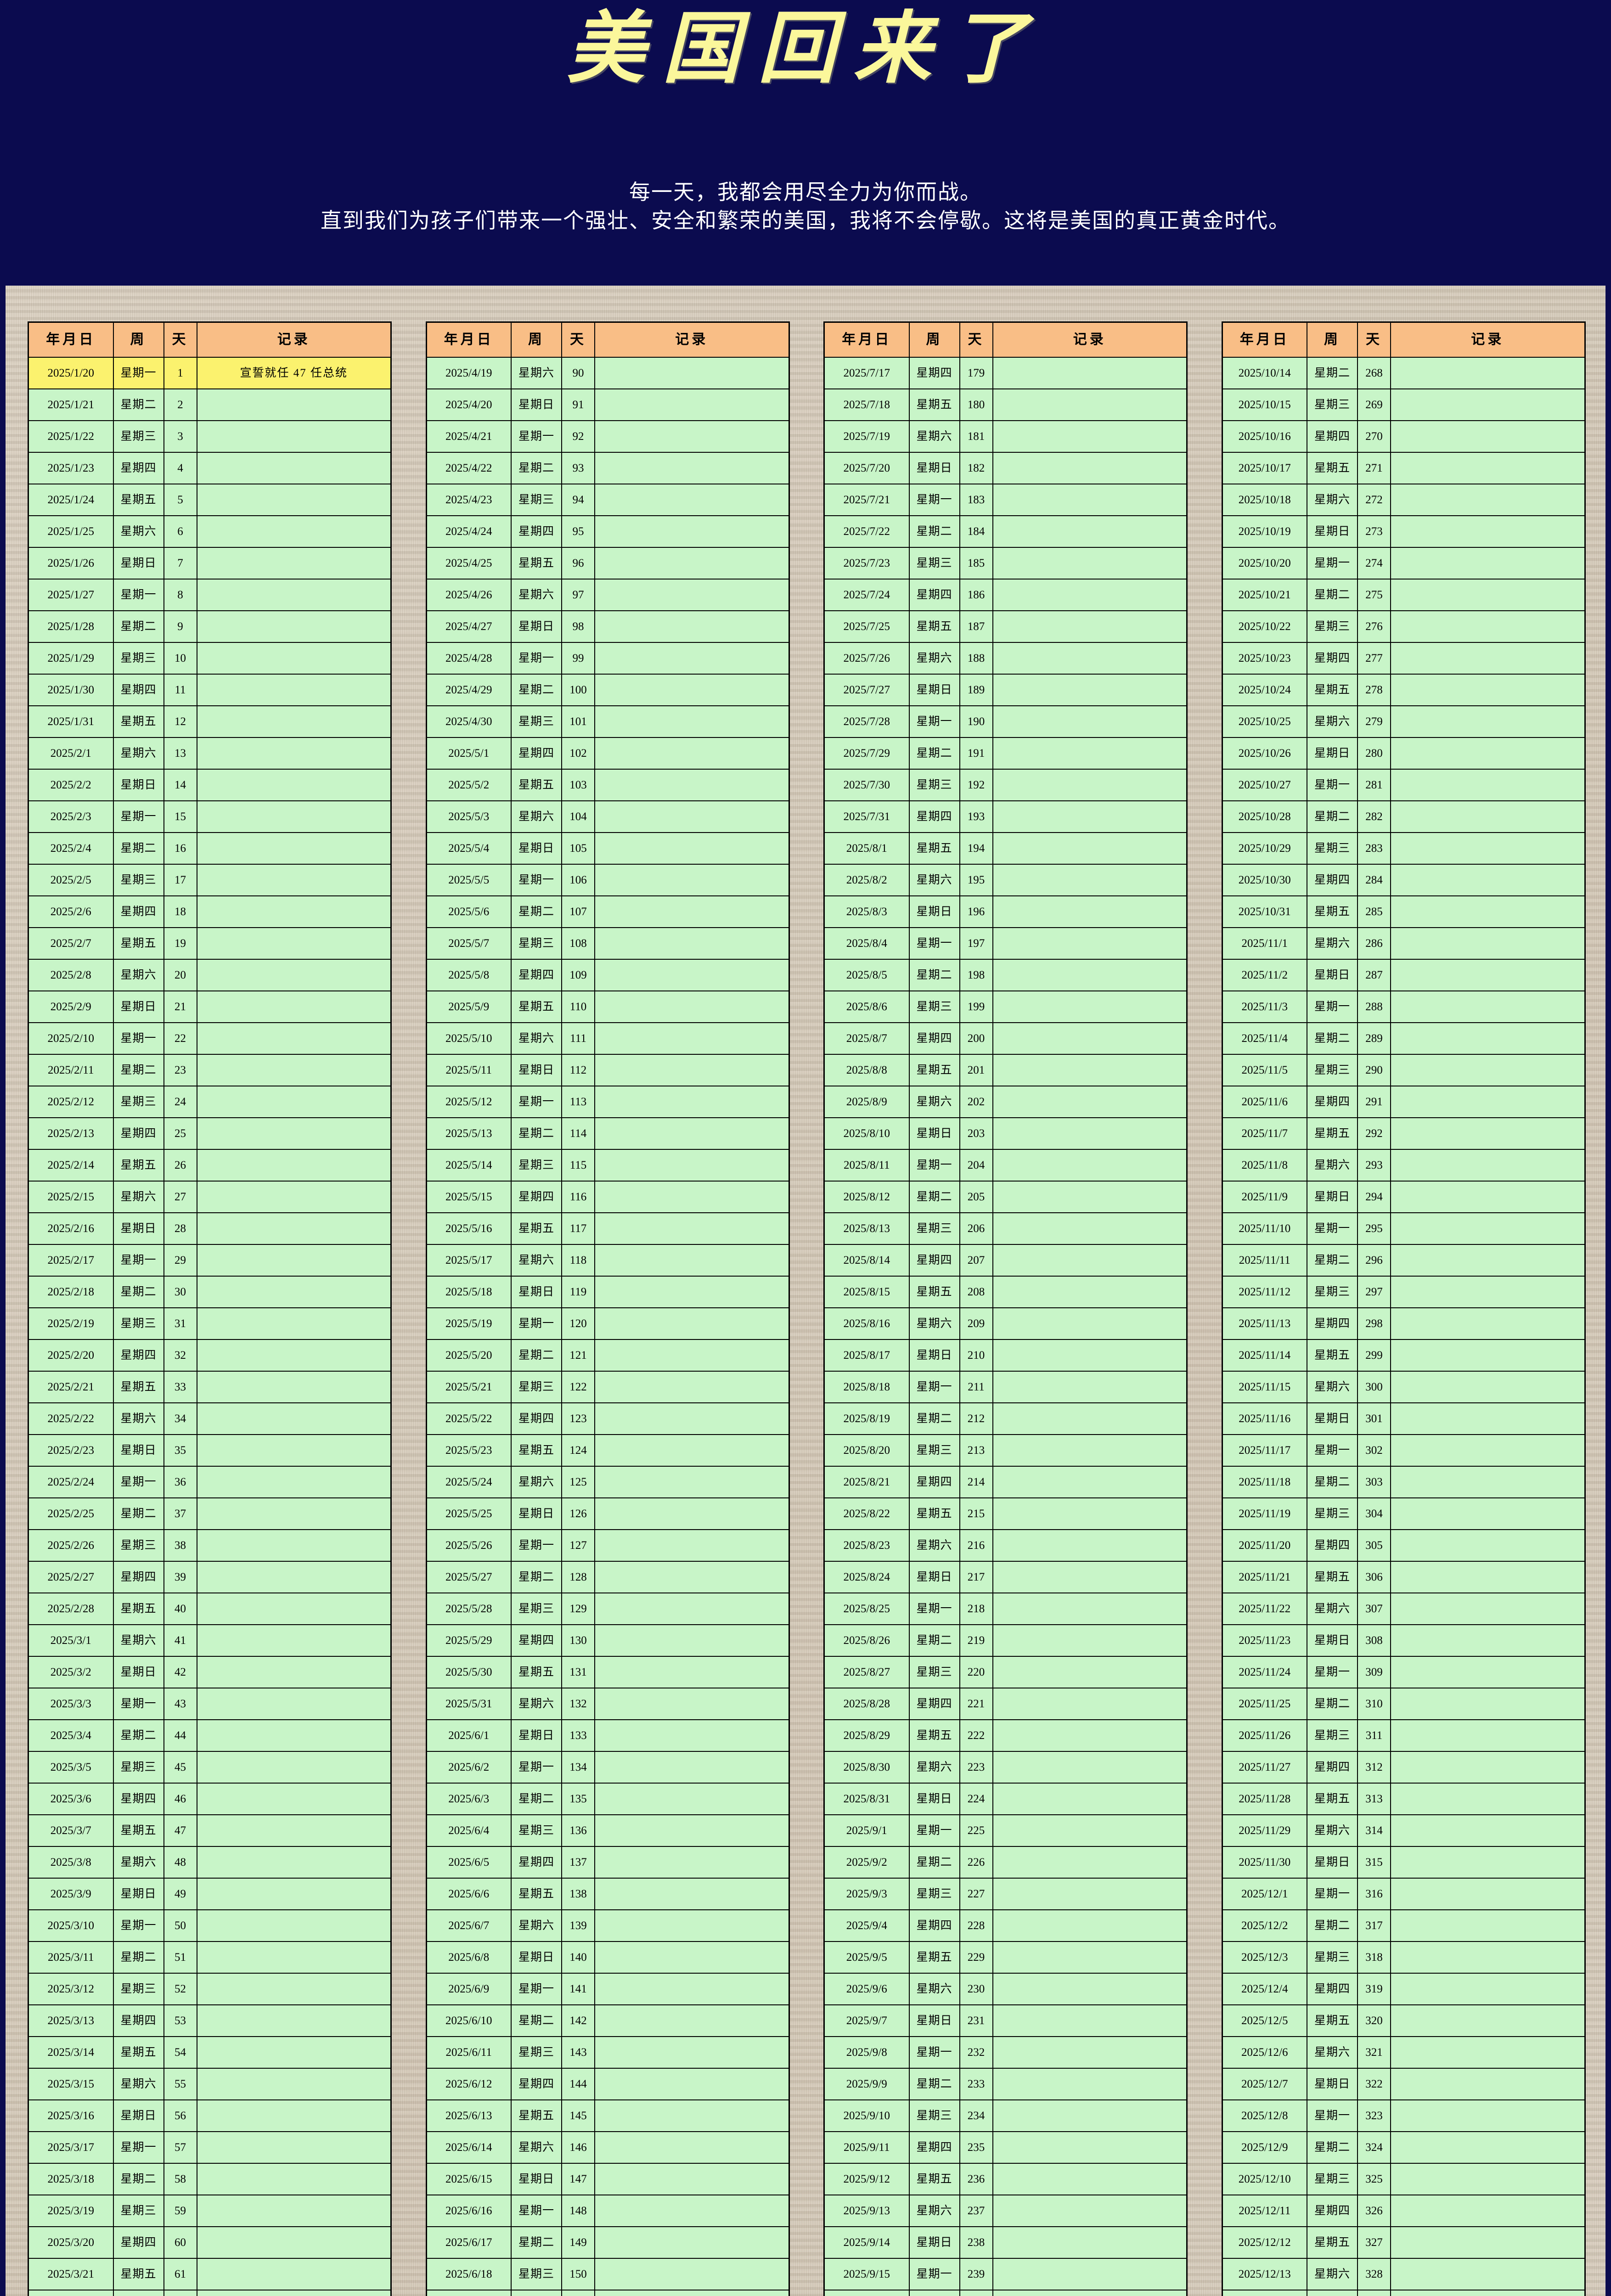 This screenshot has width=1611, height=2296. I want to click on table-row: 2025/11/14 星期五 299, so click(1404, 1355).